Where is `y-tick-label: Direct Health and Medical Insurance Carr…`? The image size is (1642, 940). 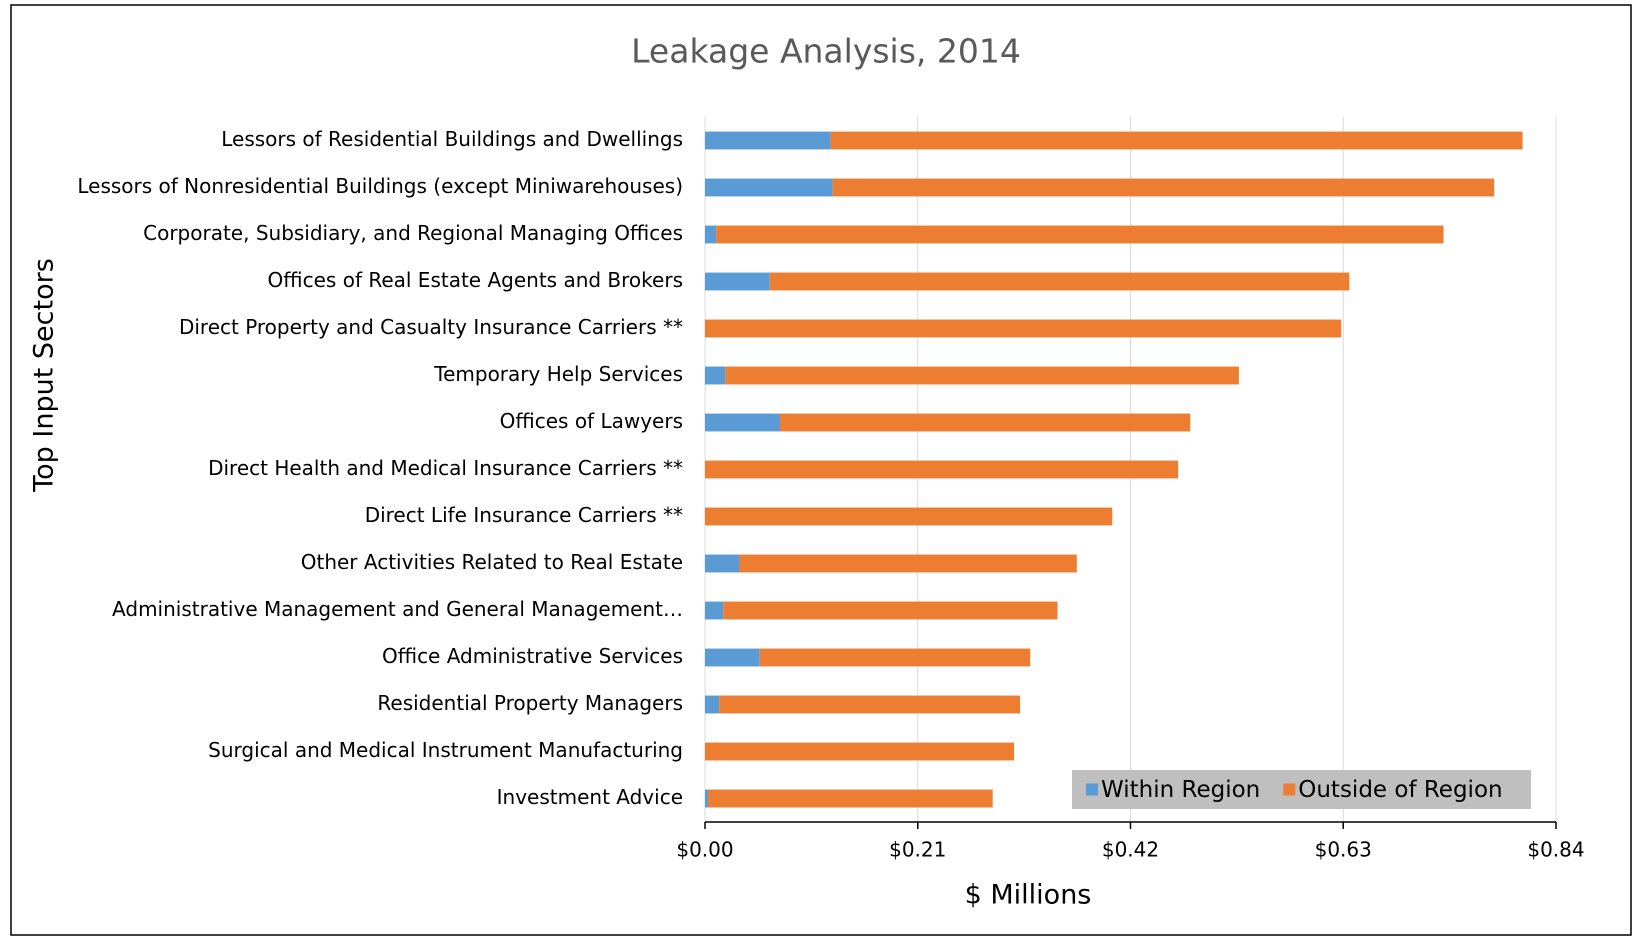 y-tick-label: Direct Health and Medical Insurance Carr… is located at coordinates (445, 468).